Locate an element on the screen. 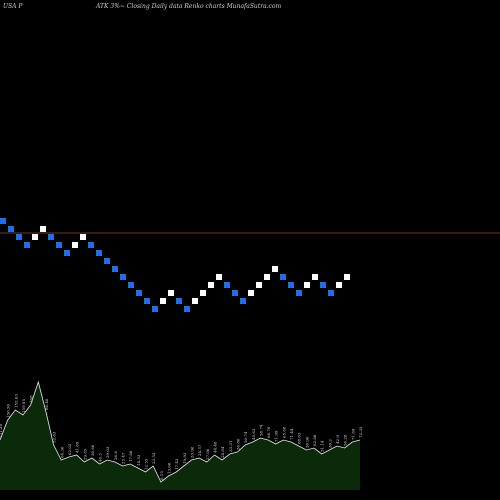 Image resolution: width=500 pixels, height=500 pixels. volume-value-label: 25.47 is located at coordinates (123, 458).